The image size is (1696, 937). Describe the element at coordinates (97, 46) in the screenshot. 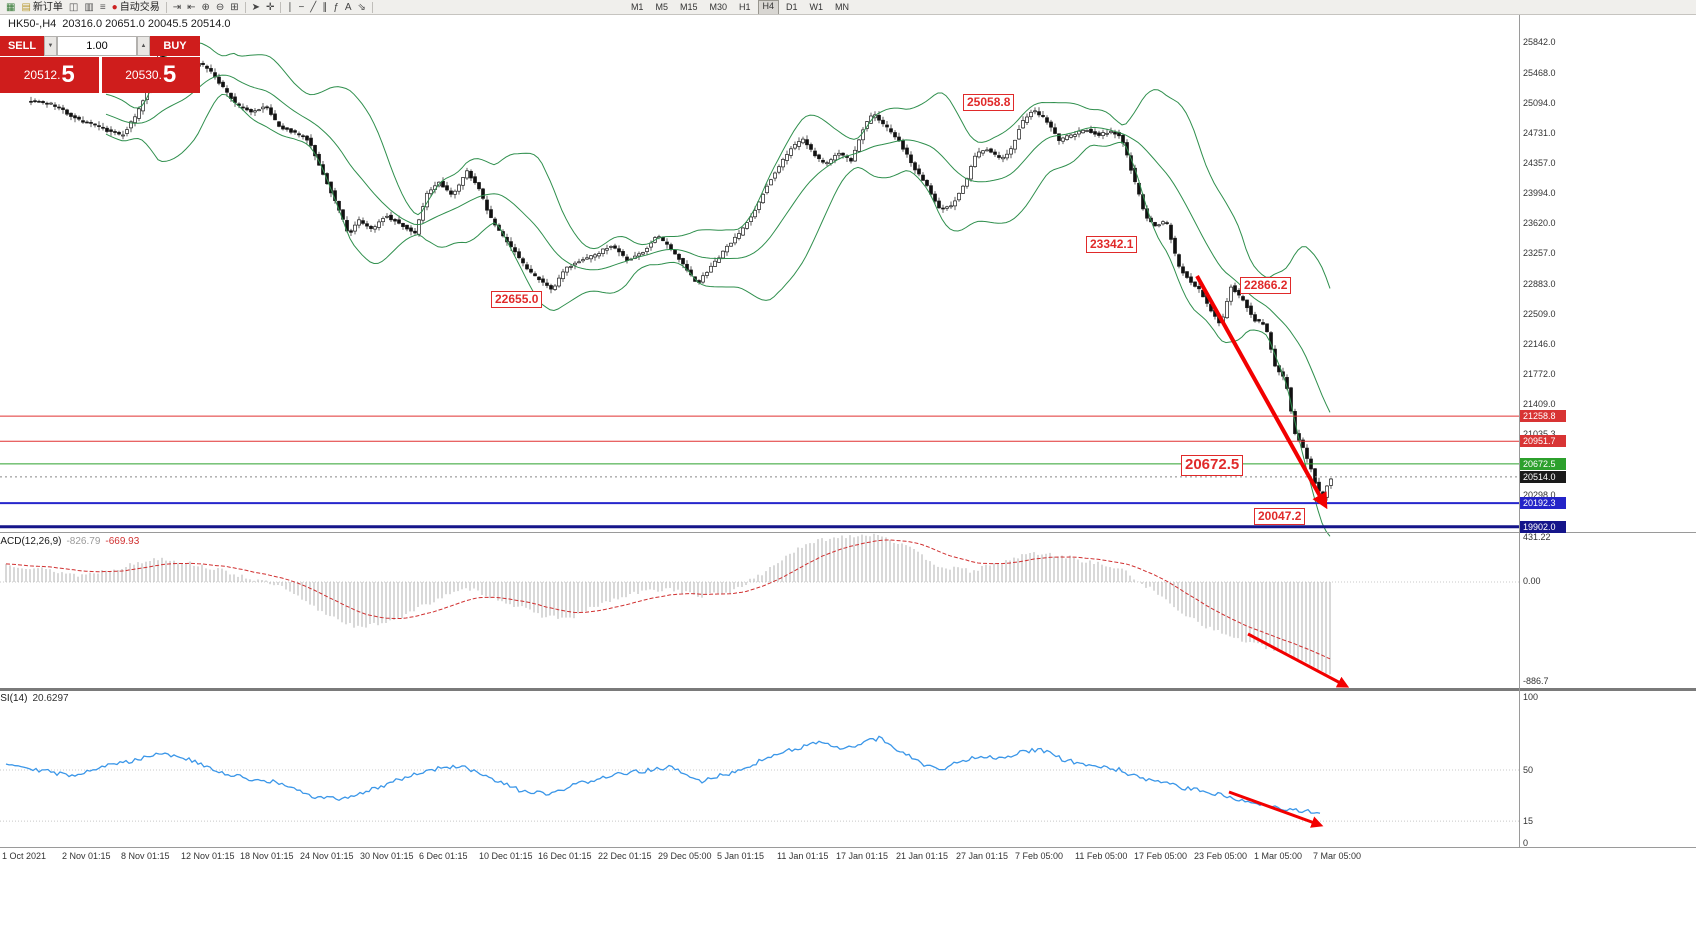

I see `volume-input` at that location.